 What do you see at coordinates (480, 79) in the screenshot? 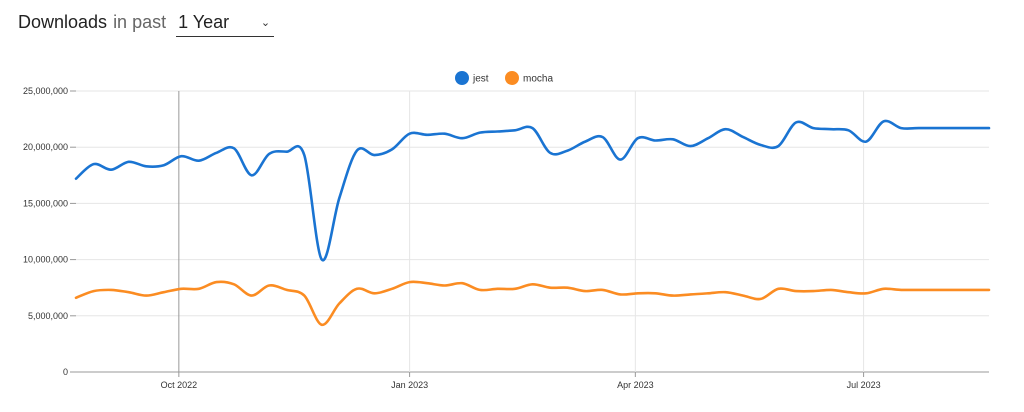
I see `legend-label: jest` at bounding box center [480, 79].